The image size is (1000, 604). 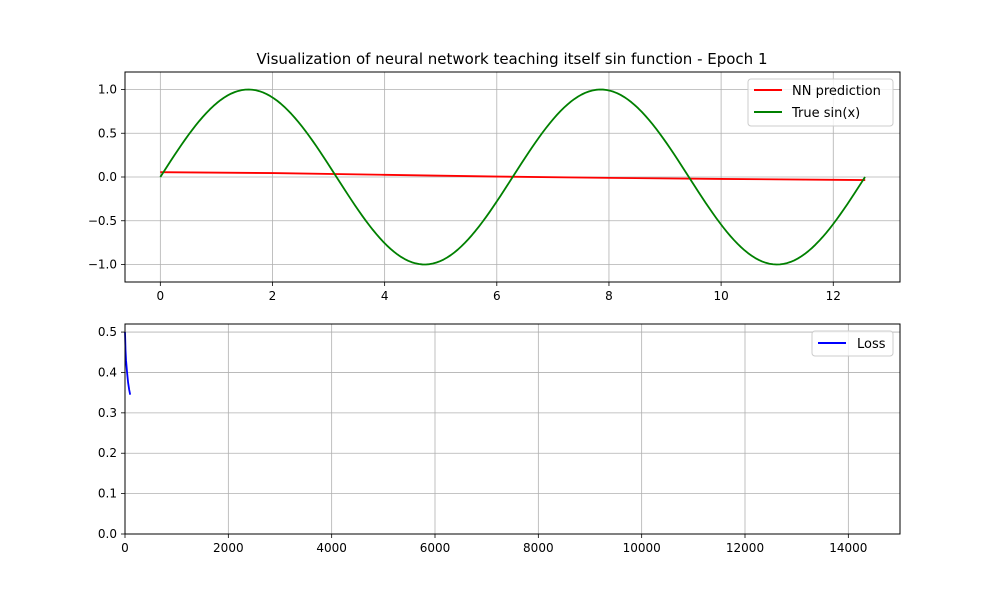 I want to click on legend: Loss, so click(x=852, y=343).